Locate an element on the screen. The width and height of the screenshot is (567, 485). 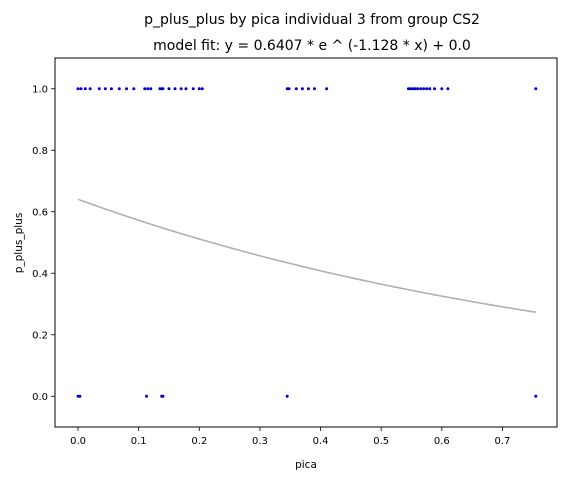
x-tick-label: 0.3 is located at coordinates (260, 441).